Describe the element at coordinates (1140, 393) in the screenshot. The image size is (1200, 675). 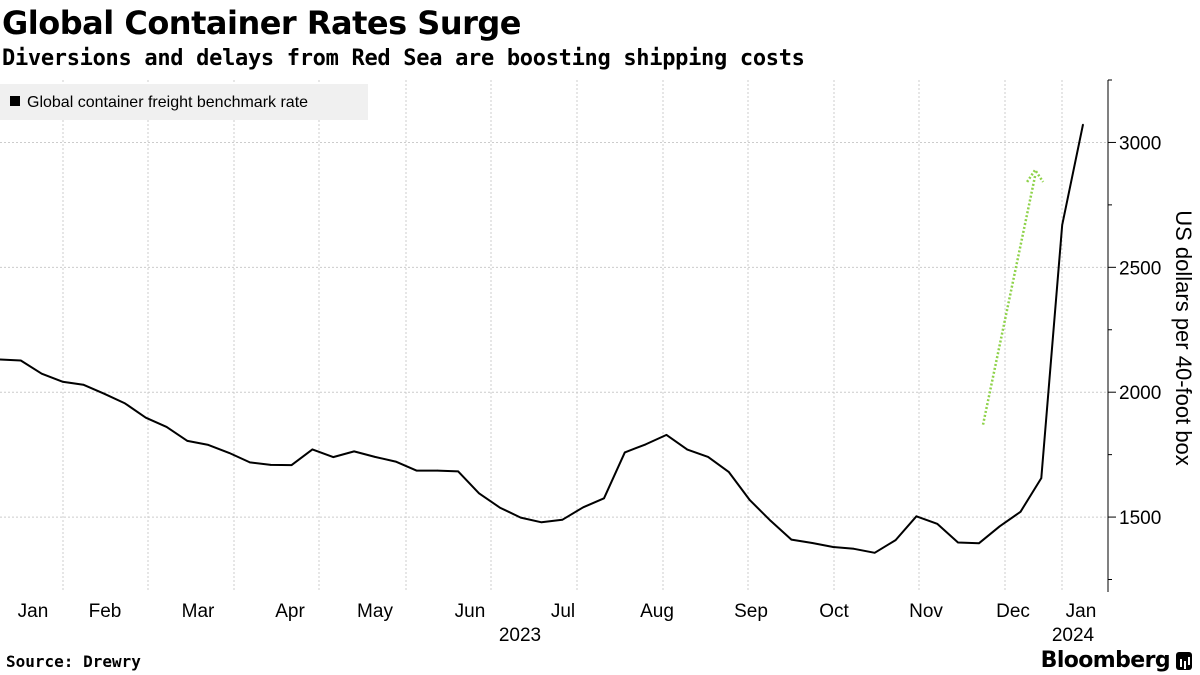
I see `y-tick-label: 2000` at that location.